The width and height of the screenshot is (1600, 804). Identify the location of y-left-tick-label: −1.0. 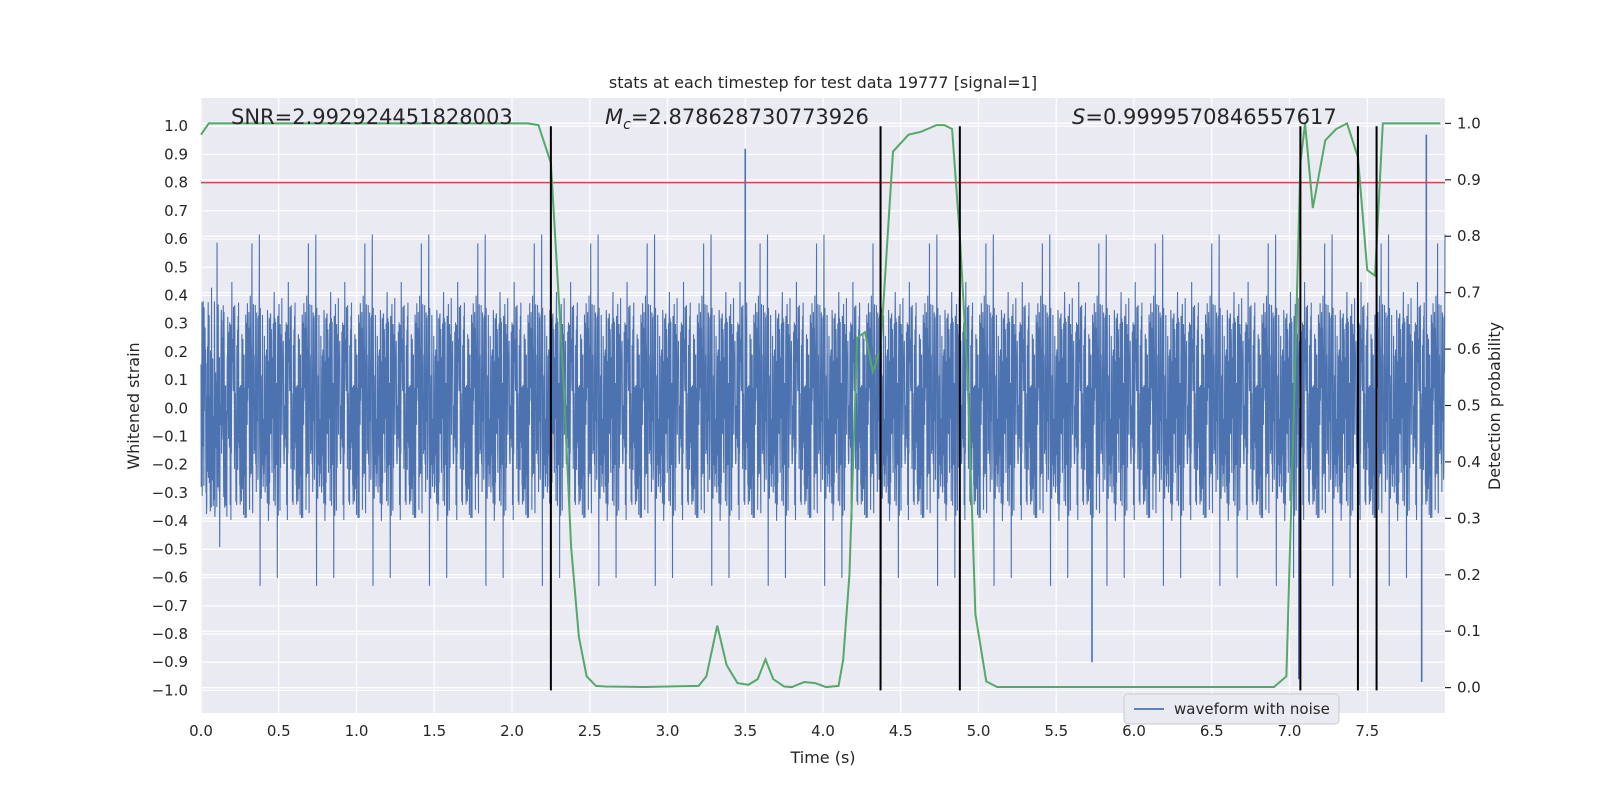
(170, 690).